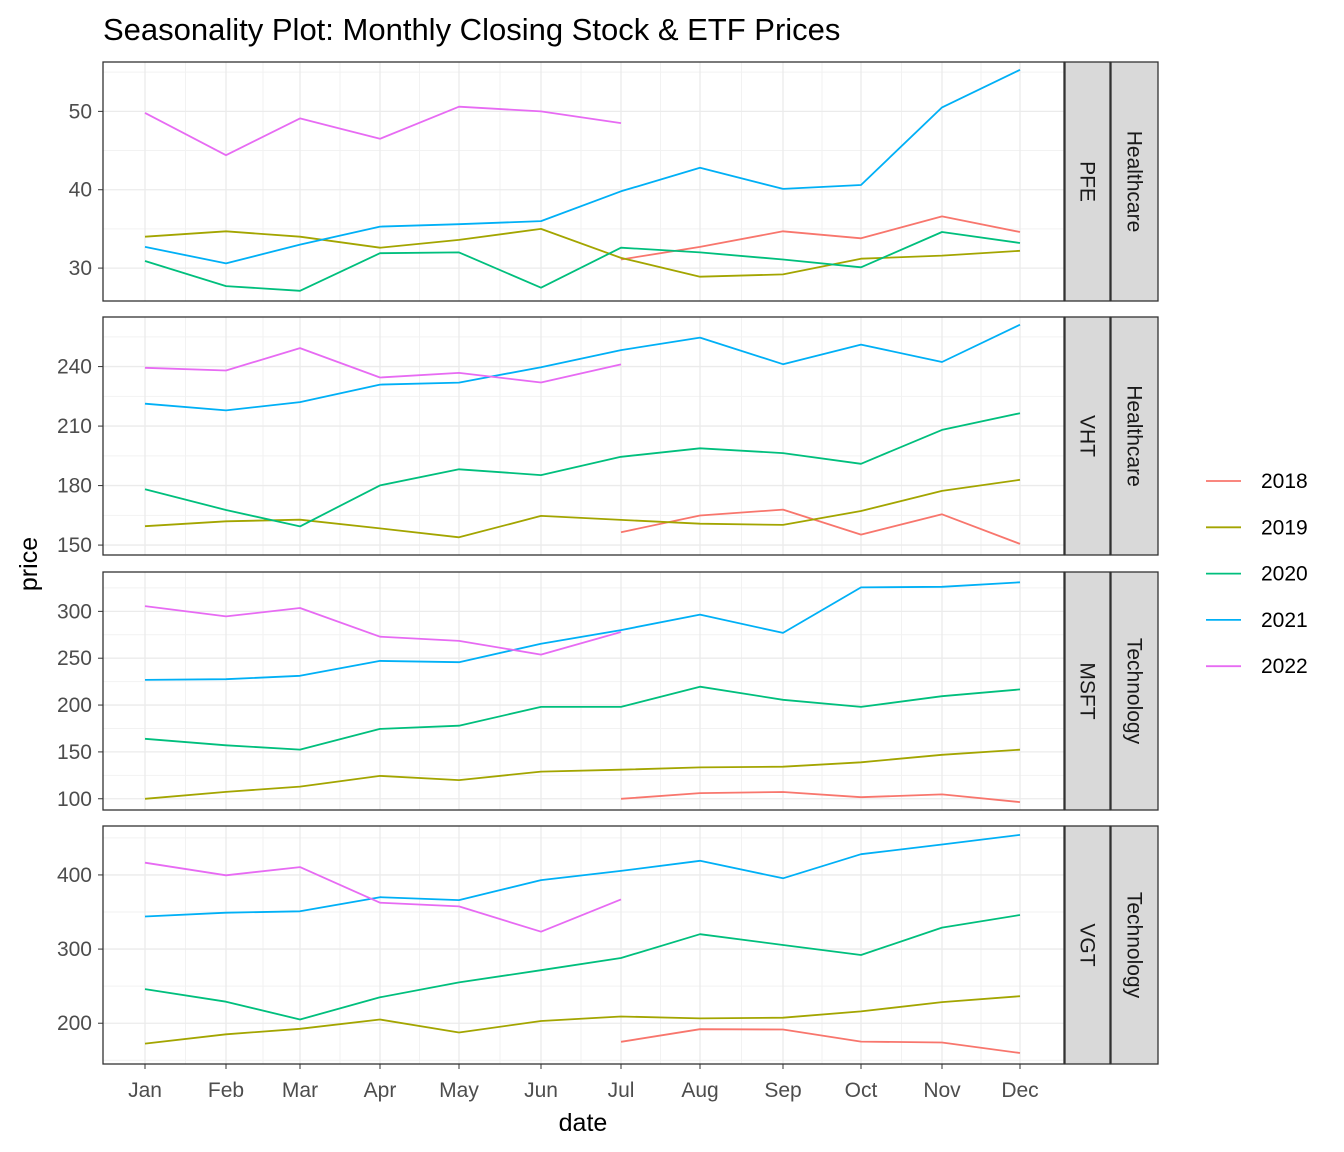 This screenshot has width=1344, height=1152. I want to click on legend-label-2021: 2021, so click(1284, 620).